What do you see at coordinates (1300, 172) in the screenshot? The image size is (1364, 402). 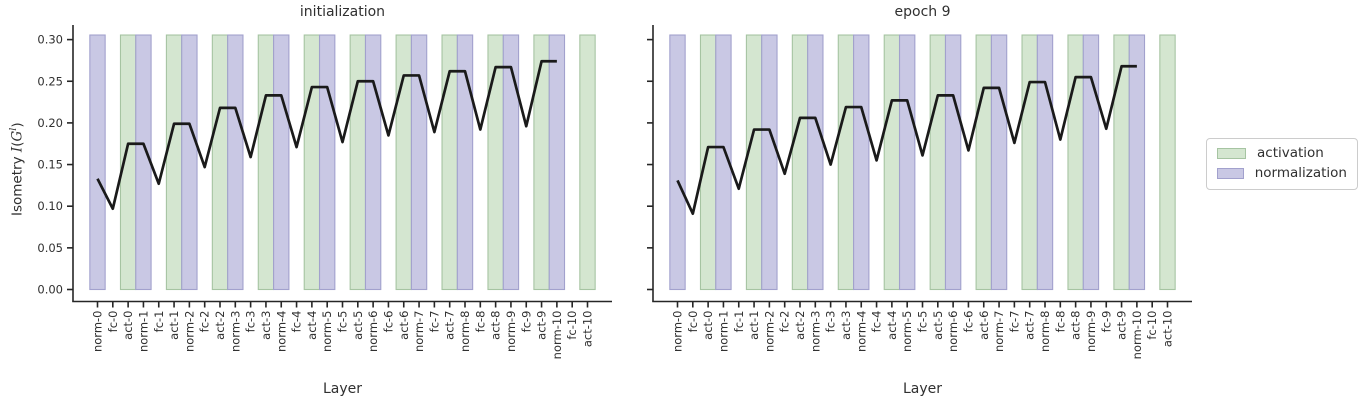 I see `legend-label: normalization` at bounding box center [1300, 172].